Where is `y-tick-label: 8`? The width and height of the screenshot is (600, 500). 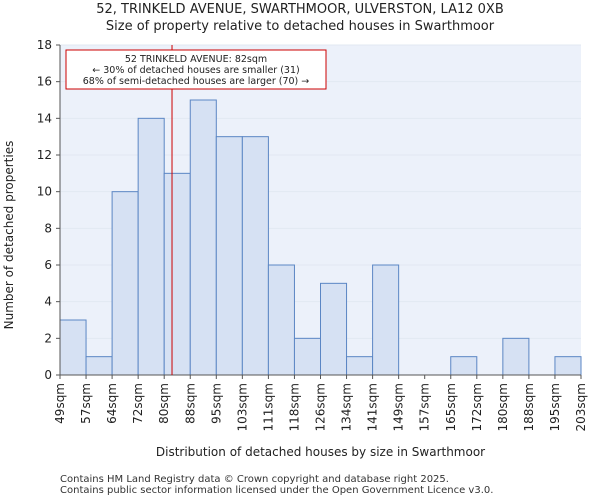
y-tick-label: 8 is located at coordinates (48, 228).